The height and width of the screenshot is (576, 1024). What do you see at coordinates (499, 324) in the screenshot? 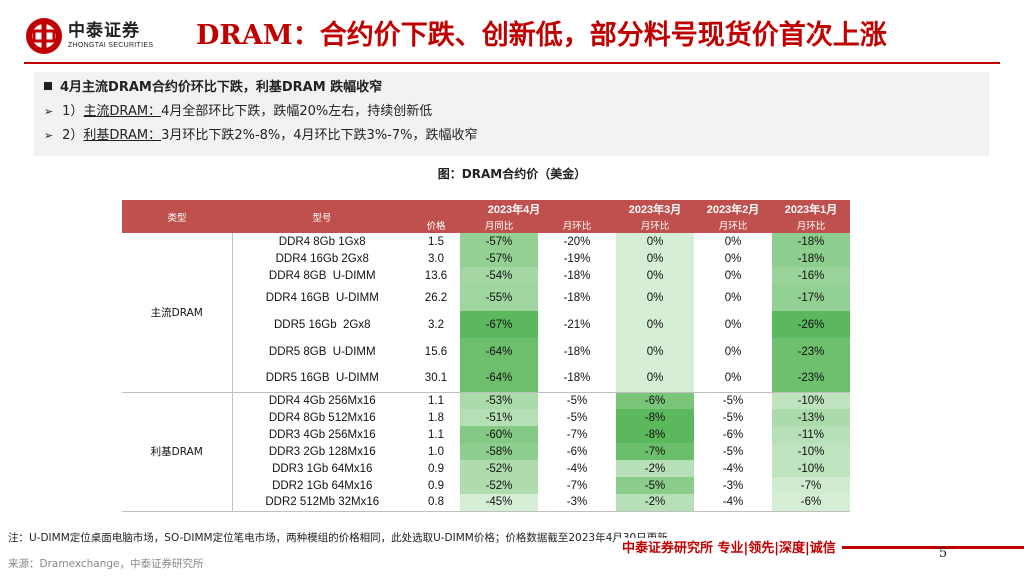
I see `cell-yoy: -67%` at bounding box center [499, 324].